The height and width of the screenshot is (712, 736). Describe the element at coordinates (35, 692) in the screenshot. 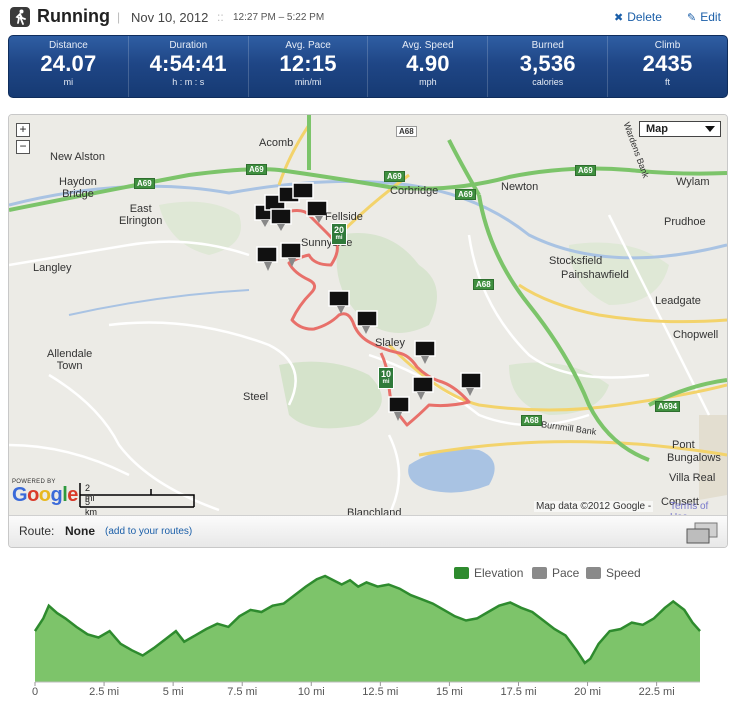

I see `x-tick-label: 0` at that location.